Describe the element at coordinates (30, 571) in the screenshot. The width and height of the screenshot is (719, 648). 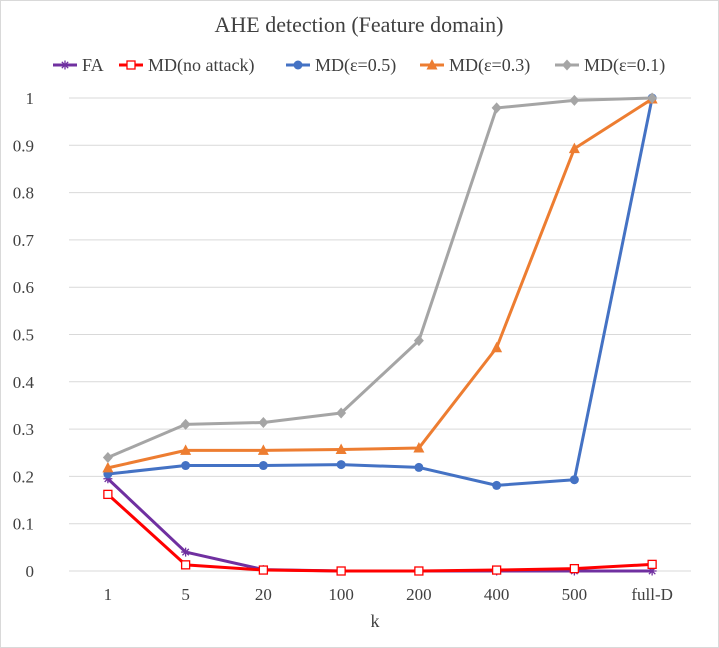
I see `y-tick-label: 0` at that location.